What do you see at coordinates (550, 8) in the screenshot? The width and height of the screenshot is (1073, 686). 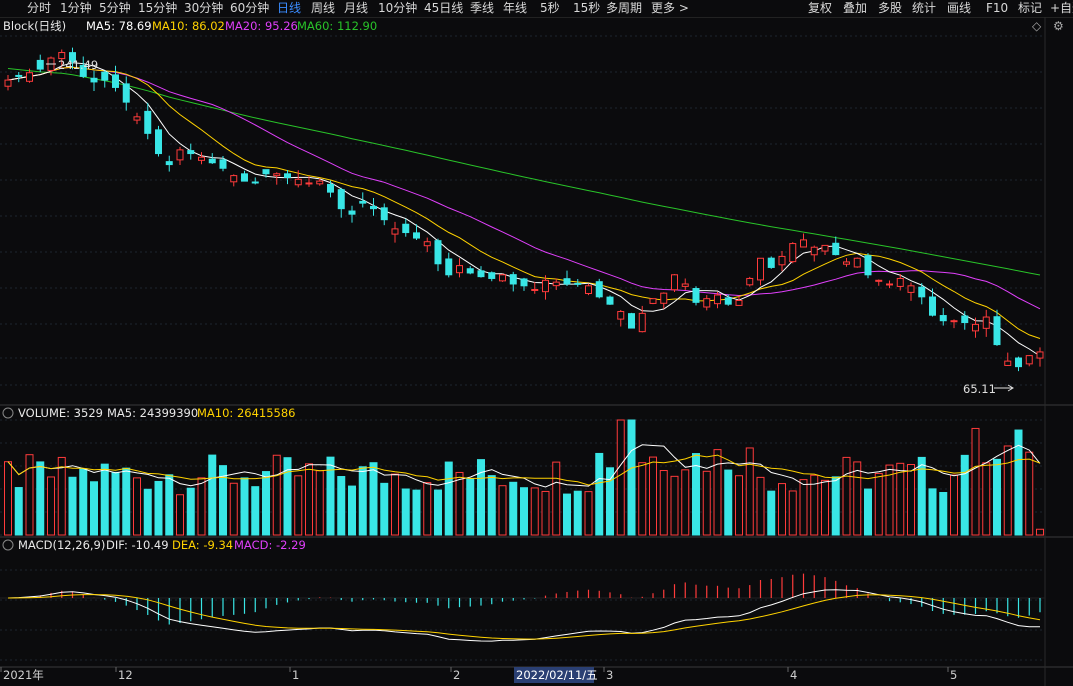 I see `period-tab-13: 5秒` at bounding box center [550, 8].